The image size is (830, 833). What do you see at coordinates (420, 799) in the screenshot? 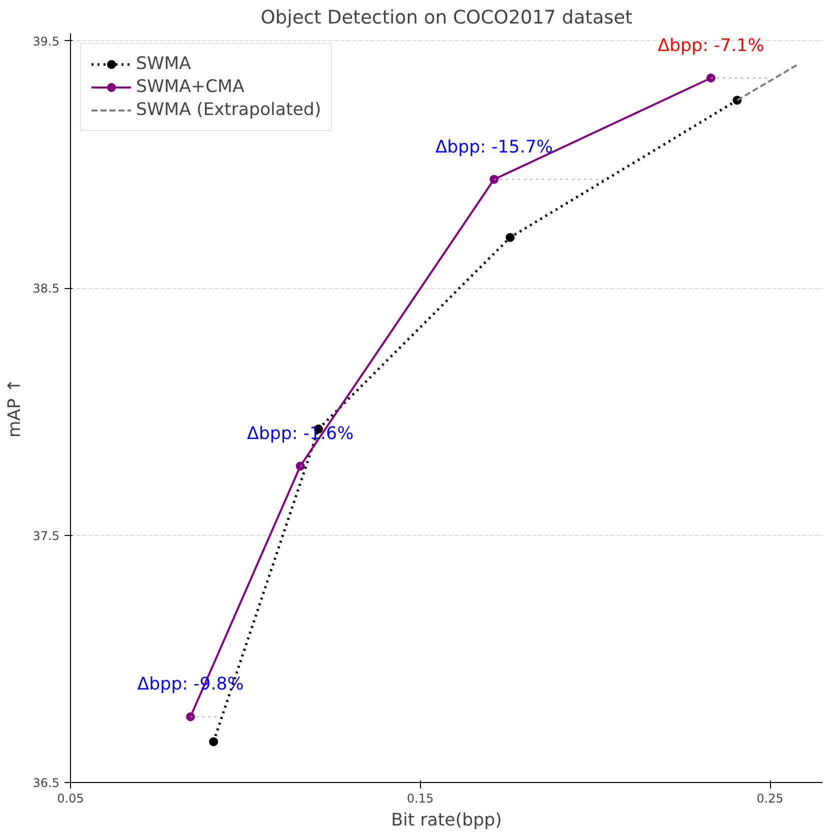
I see `x-tick-label: 0.15` at bounding box center [420, 799].